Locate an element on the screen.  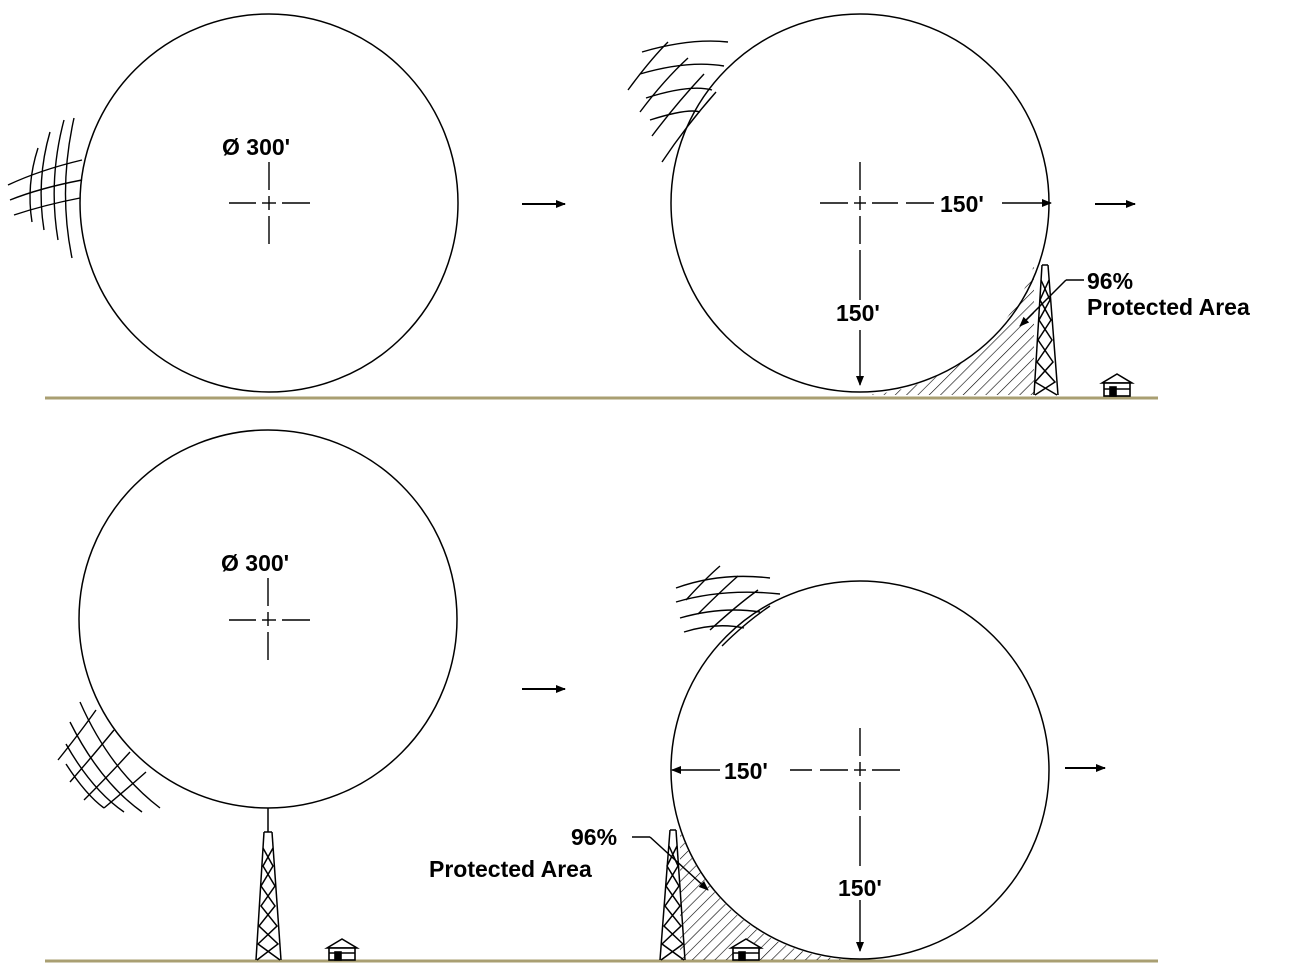
rolling-sphere is located at coordinates (269, 203).